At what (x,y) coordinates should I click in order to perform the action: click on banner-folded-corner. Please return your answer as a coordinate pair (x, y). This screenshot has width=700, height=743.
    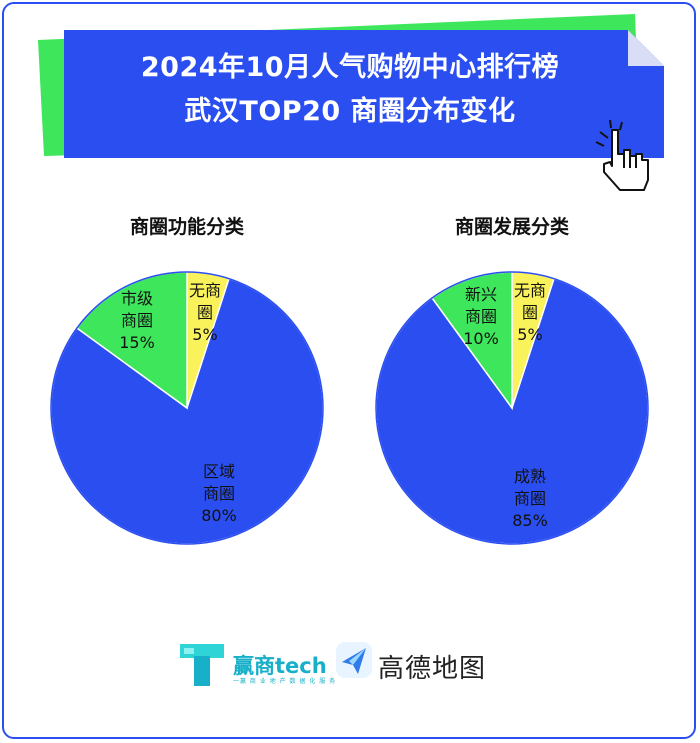
    Looking at the image, I should click on (646, 48).